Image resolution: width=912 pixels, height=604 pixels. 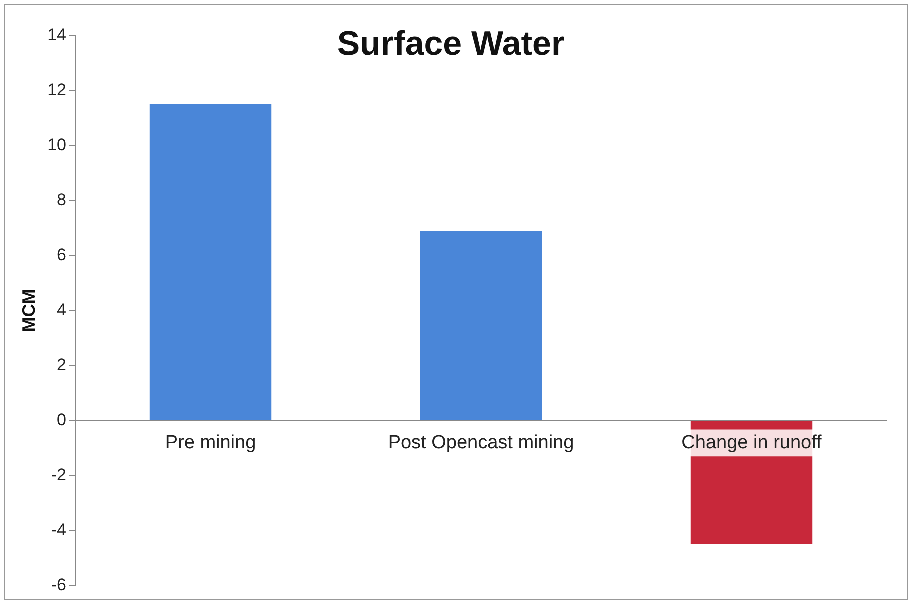 I want to click on x-tick-label: Post Opencast mining, so click(x=481, y=443).